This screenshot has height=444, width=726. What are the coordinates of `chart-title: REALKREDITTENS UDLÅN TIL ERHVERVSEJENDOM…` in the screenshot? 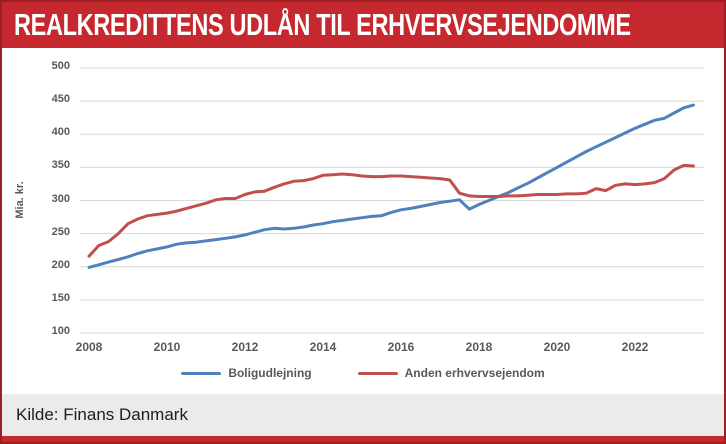 It's located at (322, 24).